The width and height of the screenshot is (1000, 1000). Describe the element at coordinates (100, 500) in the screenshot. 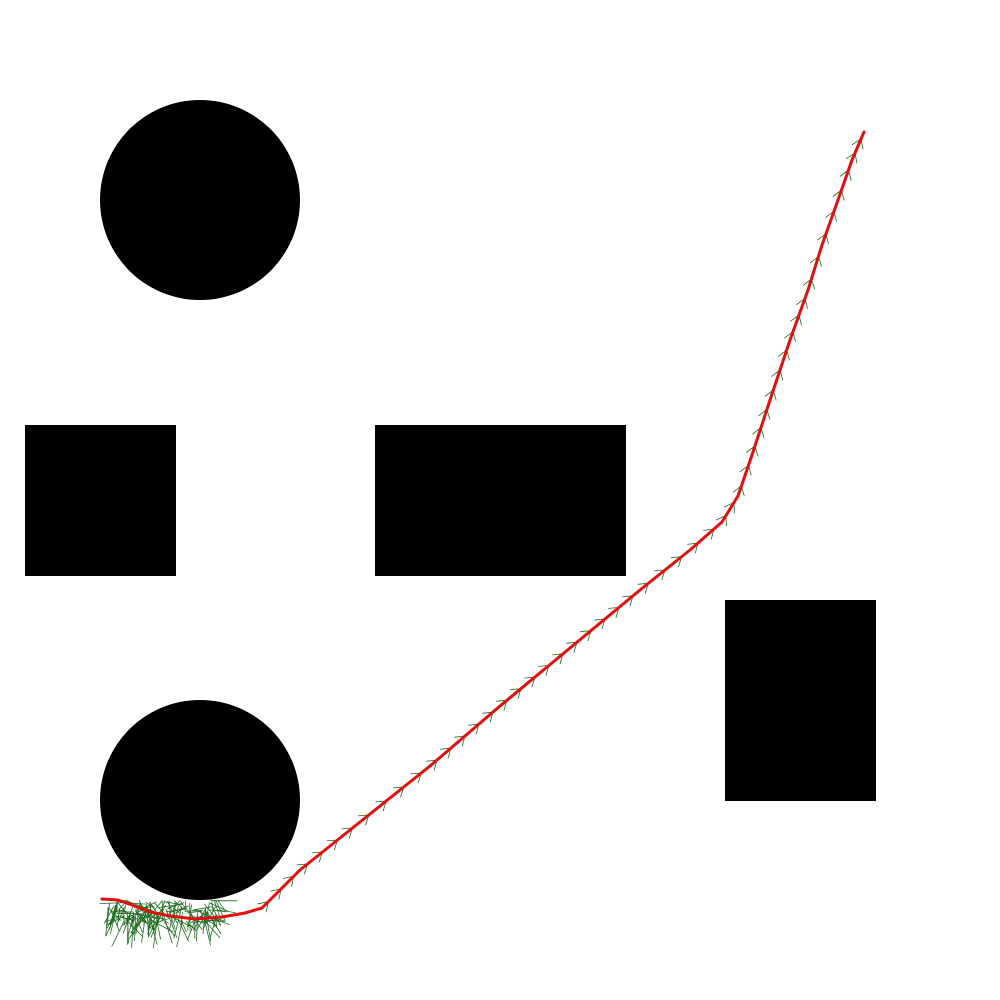

I see `obstacle-square-left` at that location.